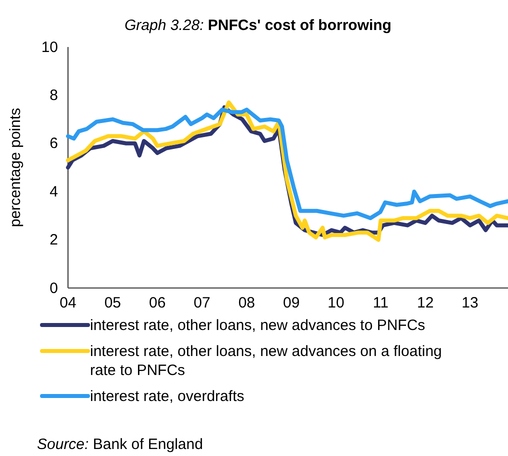 Image resolution: width=508 pixels, height=456 pixels. Describe the element at coordinates (113, 303) in the screenshot. I see `x-tick-label: 05` at that location.